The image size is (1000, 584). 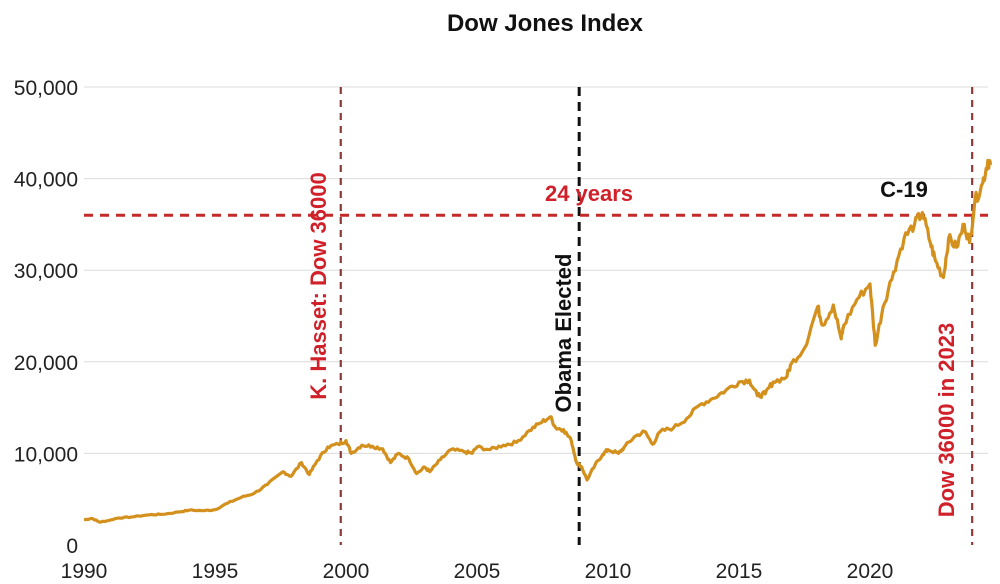 What do you see at coordinates (563, 333) in the screenshot?
I see `obama-elected-annotation: Obama Elected` at bounding box center [563, 333].